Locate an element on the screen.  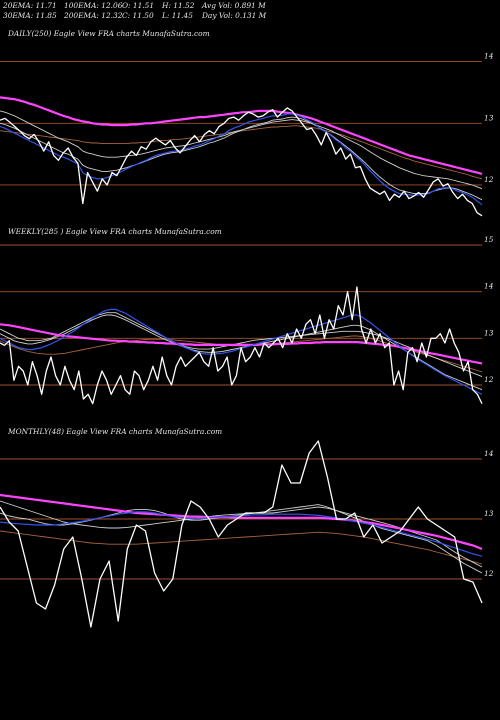
high-label: H: 11.52 is located at coordinates (178, 5).